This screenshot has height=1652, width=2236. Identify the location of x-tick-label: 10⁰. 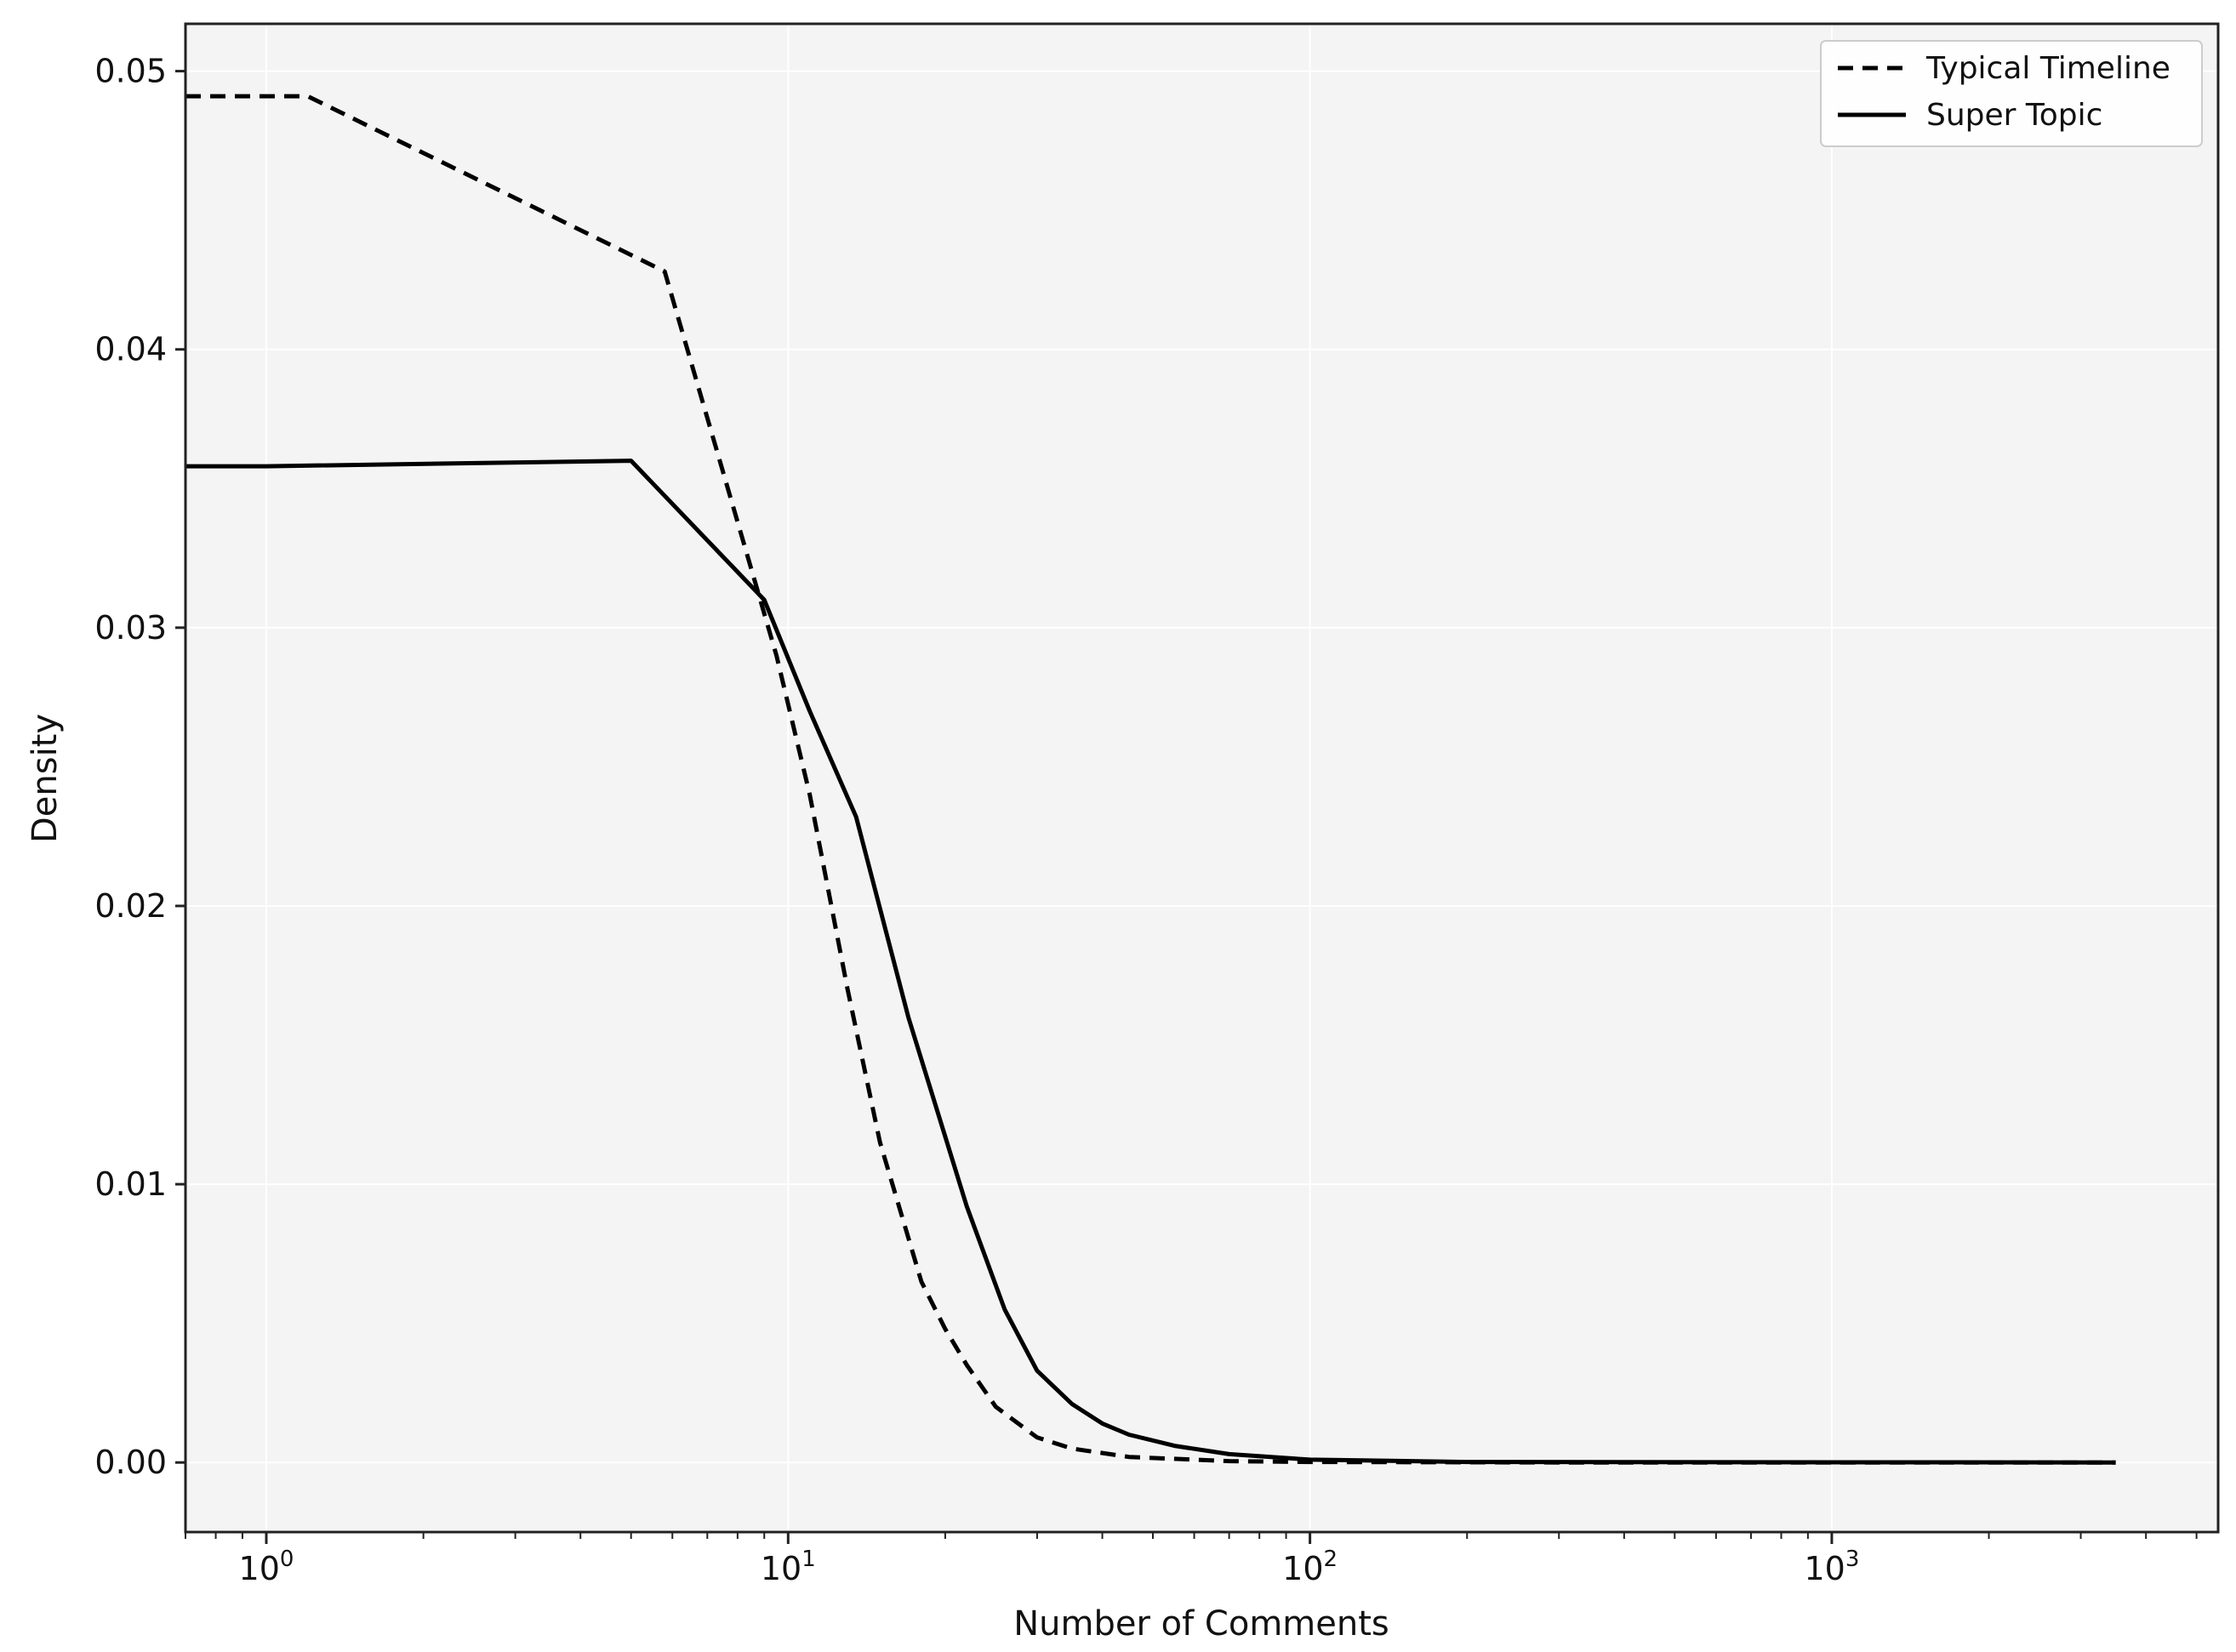
(266, 1567).